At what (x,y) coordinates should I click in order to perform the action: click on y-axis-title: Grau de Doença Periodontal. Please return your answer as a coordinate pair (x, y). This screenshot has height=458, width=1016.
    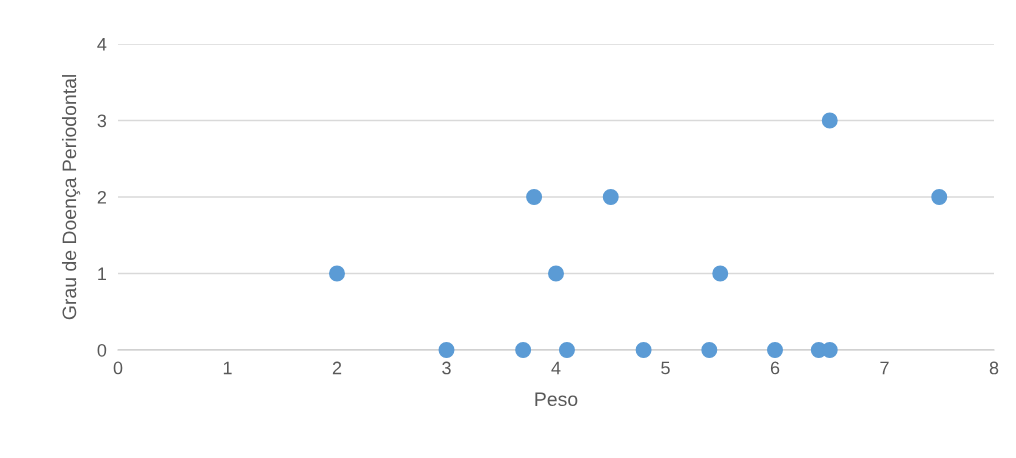
    Looking at the image, I should click on (71, 197).